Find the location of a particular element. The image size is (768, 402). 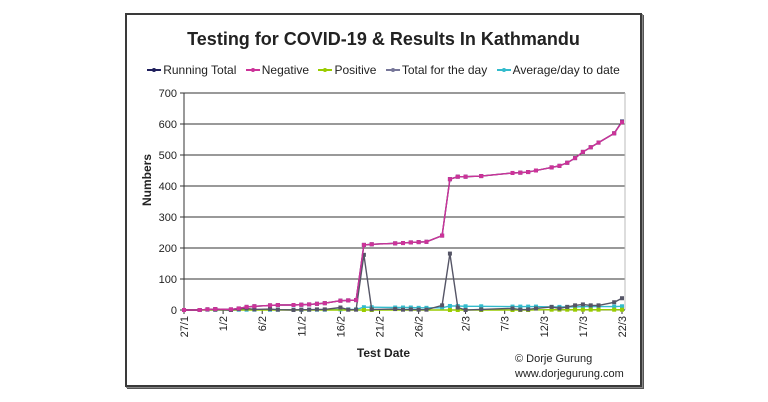

y-tick-label: 0 is located at coordinates (174, 311).